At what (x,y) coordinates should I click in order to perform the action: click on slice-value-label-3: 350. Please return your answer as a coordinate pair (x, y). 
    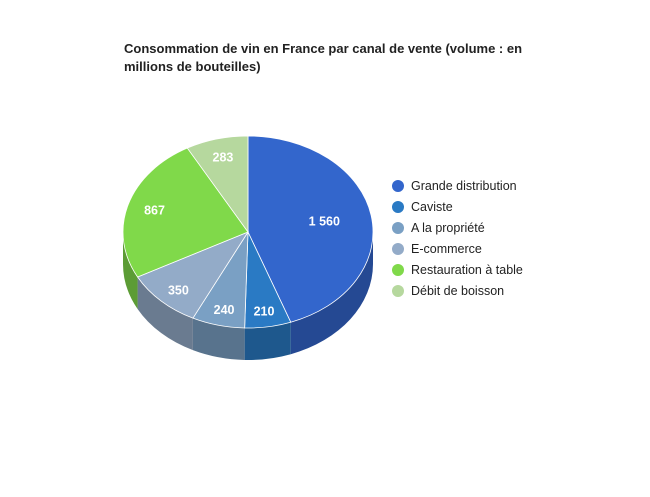
    Looking at the image, I should click on (178, 291).